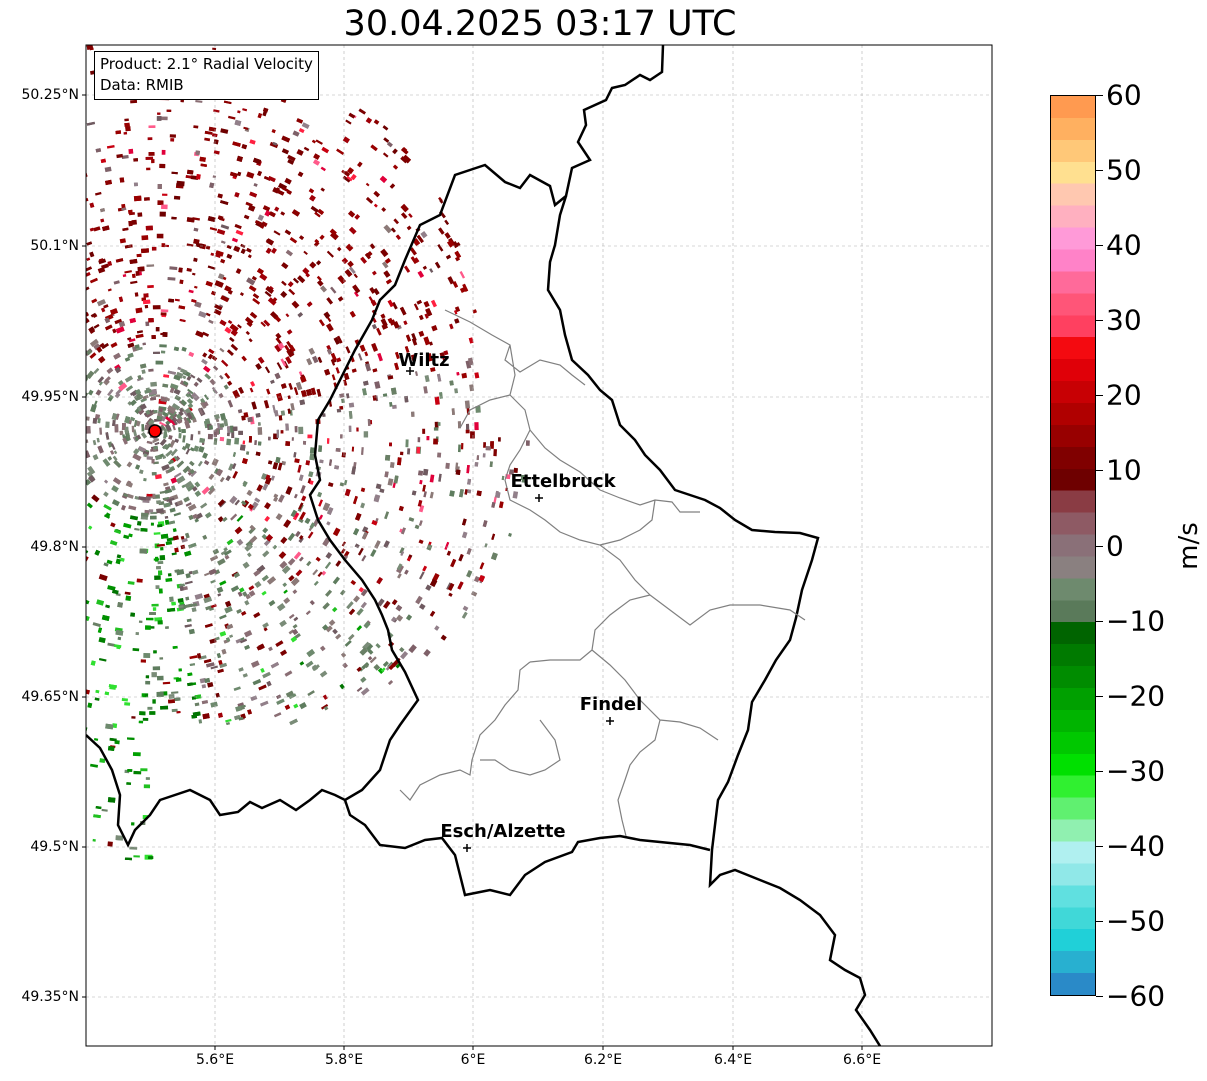 The width and height of the screenshot is (1207, 1081). I want to click on colorbar-tick-label: −10, so click(1136, 621).